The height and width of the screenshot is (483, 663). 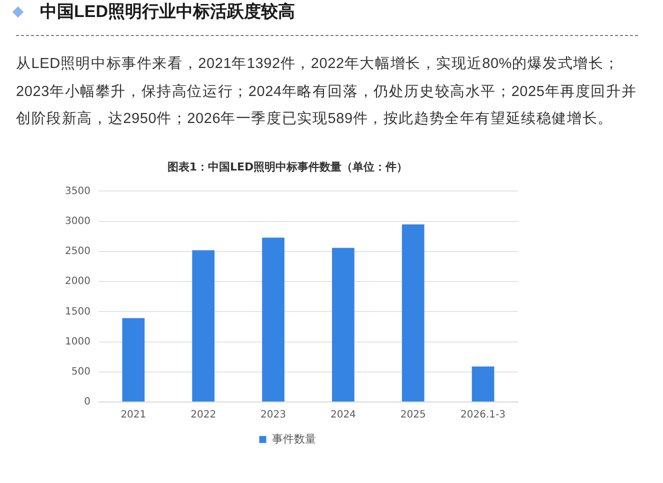 What do you see at coordinates (343, 415) in the screenshot?
I see `x-tick-label: 2024` at bounding box center [343, 415].